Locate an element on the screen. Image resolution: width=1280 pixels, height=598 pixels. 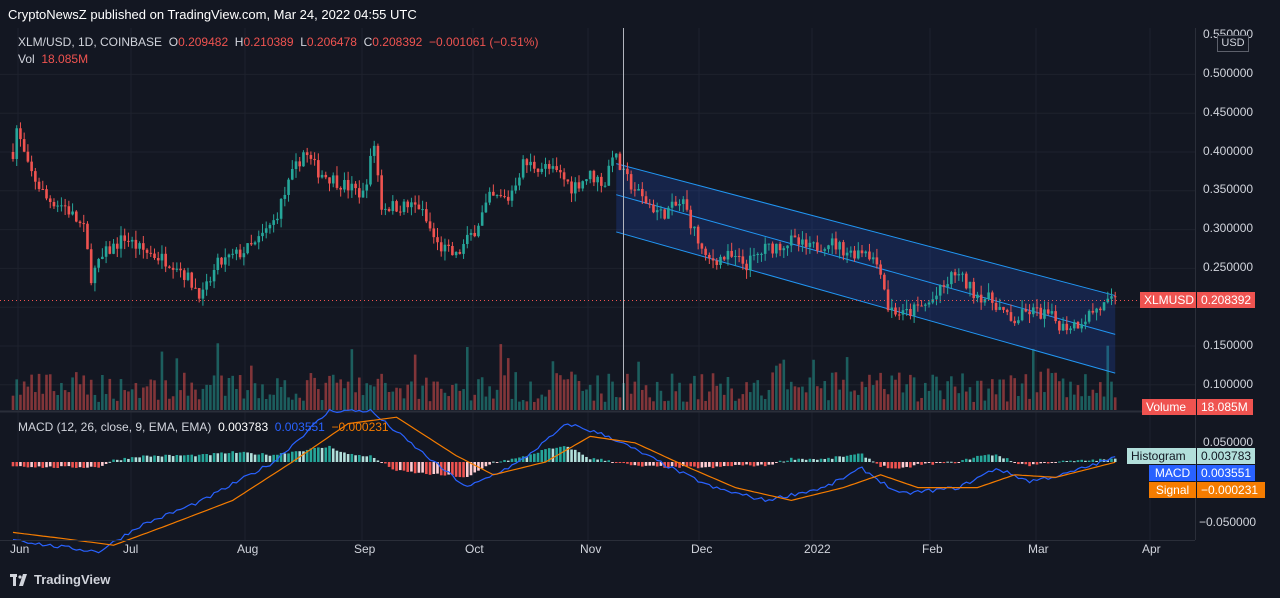
time-label: Mar is located at coordinates (1038, 549).